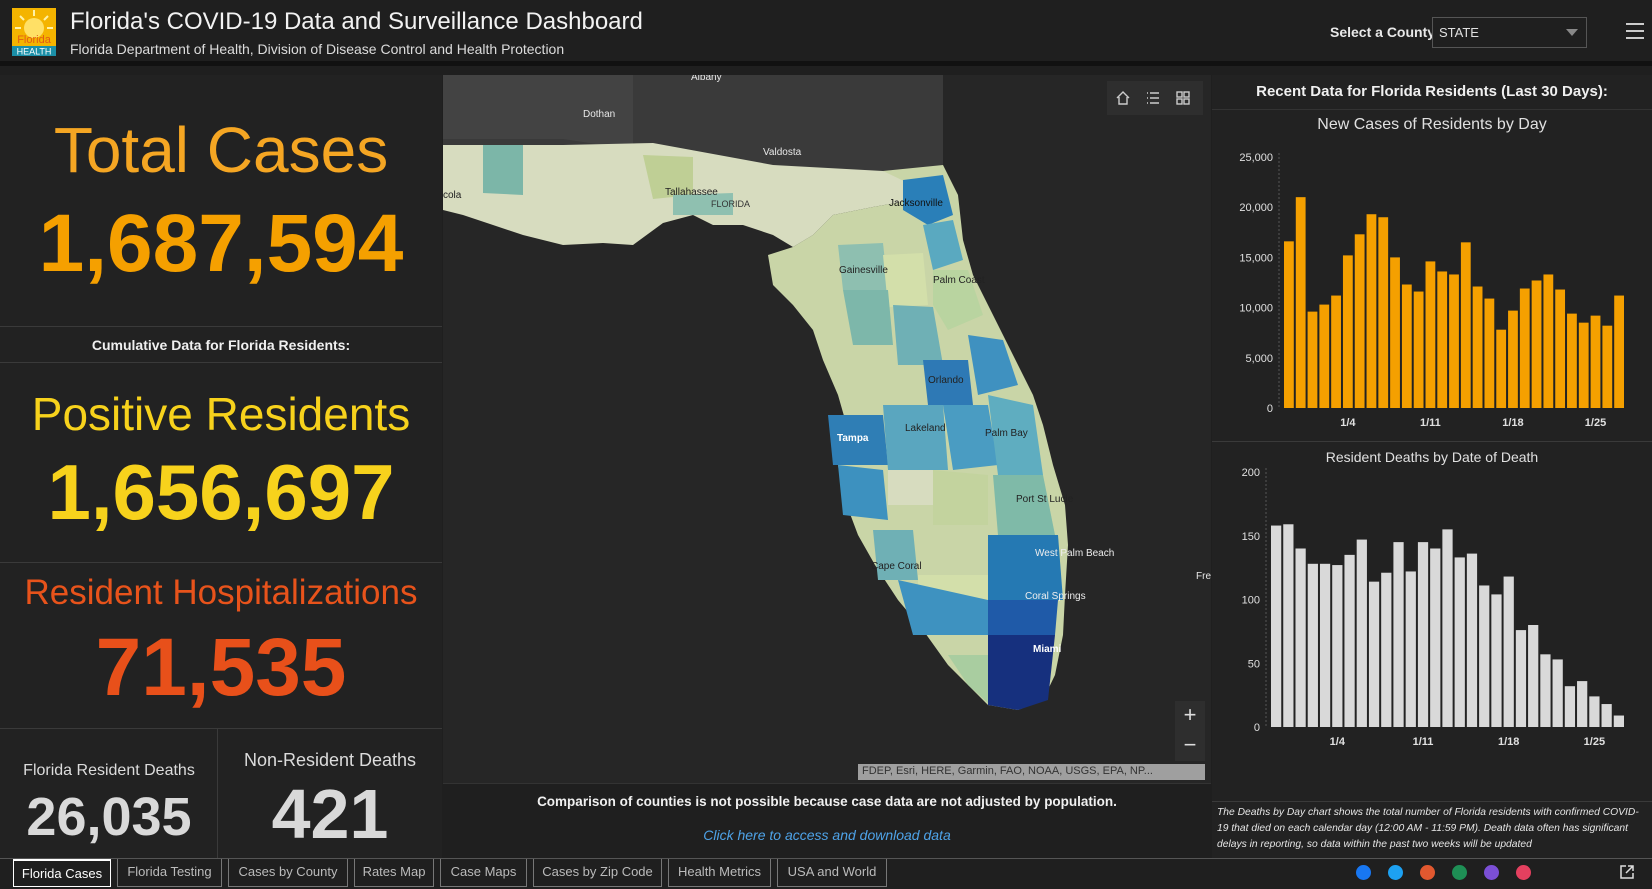  Describe the element at coordinates (169, 873) in the screenshot. I see `tab-florida-testing: Florida Testing` at that location.